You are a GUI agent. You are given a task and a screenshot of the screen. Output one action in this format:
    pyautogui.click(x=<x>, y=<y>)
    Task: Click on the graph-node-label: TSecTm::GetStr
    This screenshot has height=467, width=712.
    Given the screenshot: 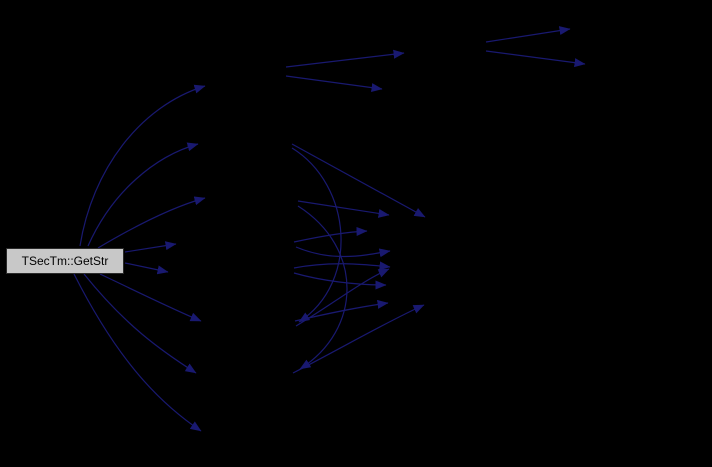 What is the action you would take?
    pyautogui.click(x=65, y=261)
    